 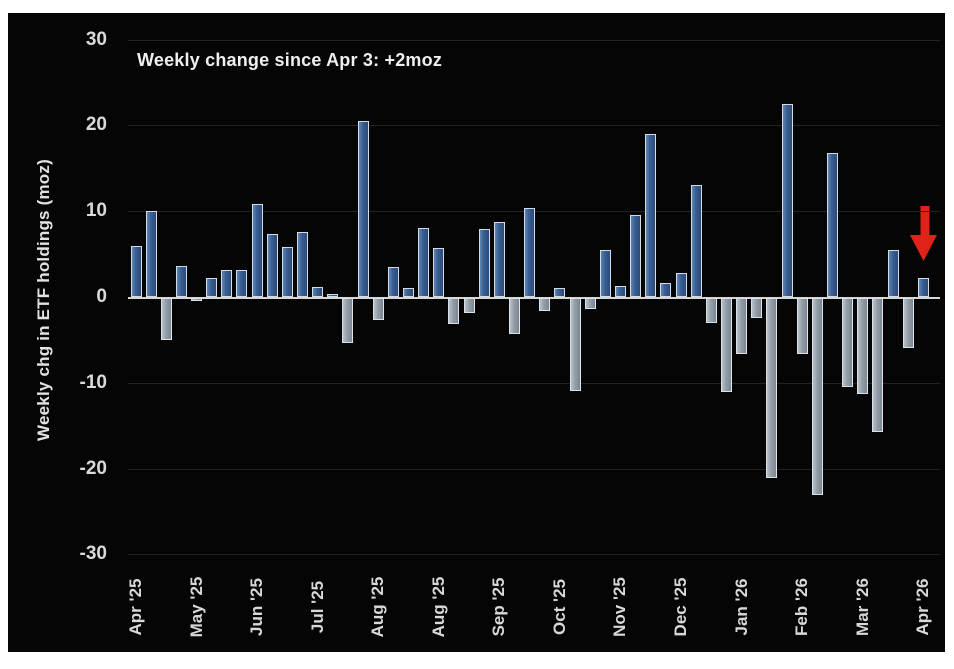 What do you see at coordinates (317, 607) in the screenshot?
I see `x-tick-label: Jul '25` at bounding box center [317, 607].